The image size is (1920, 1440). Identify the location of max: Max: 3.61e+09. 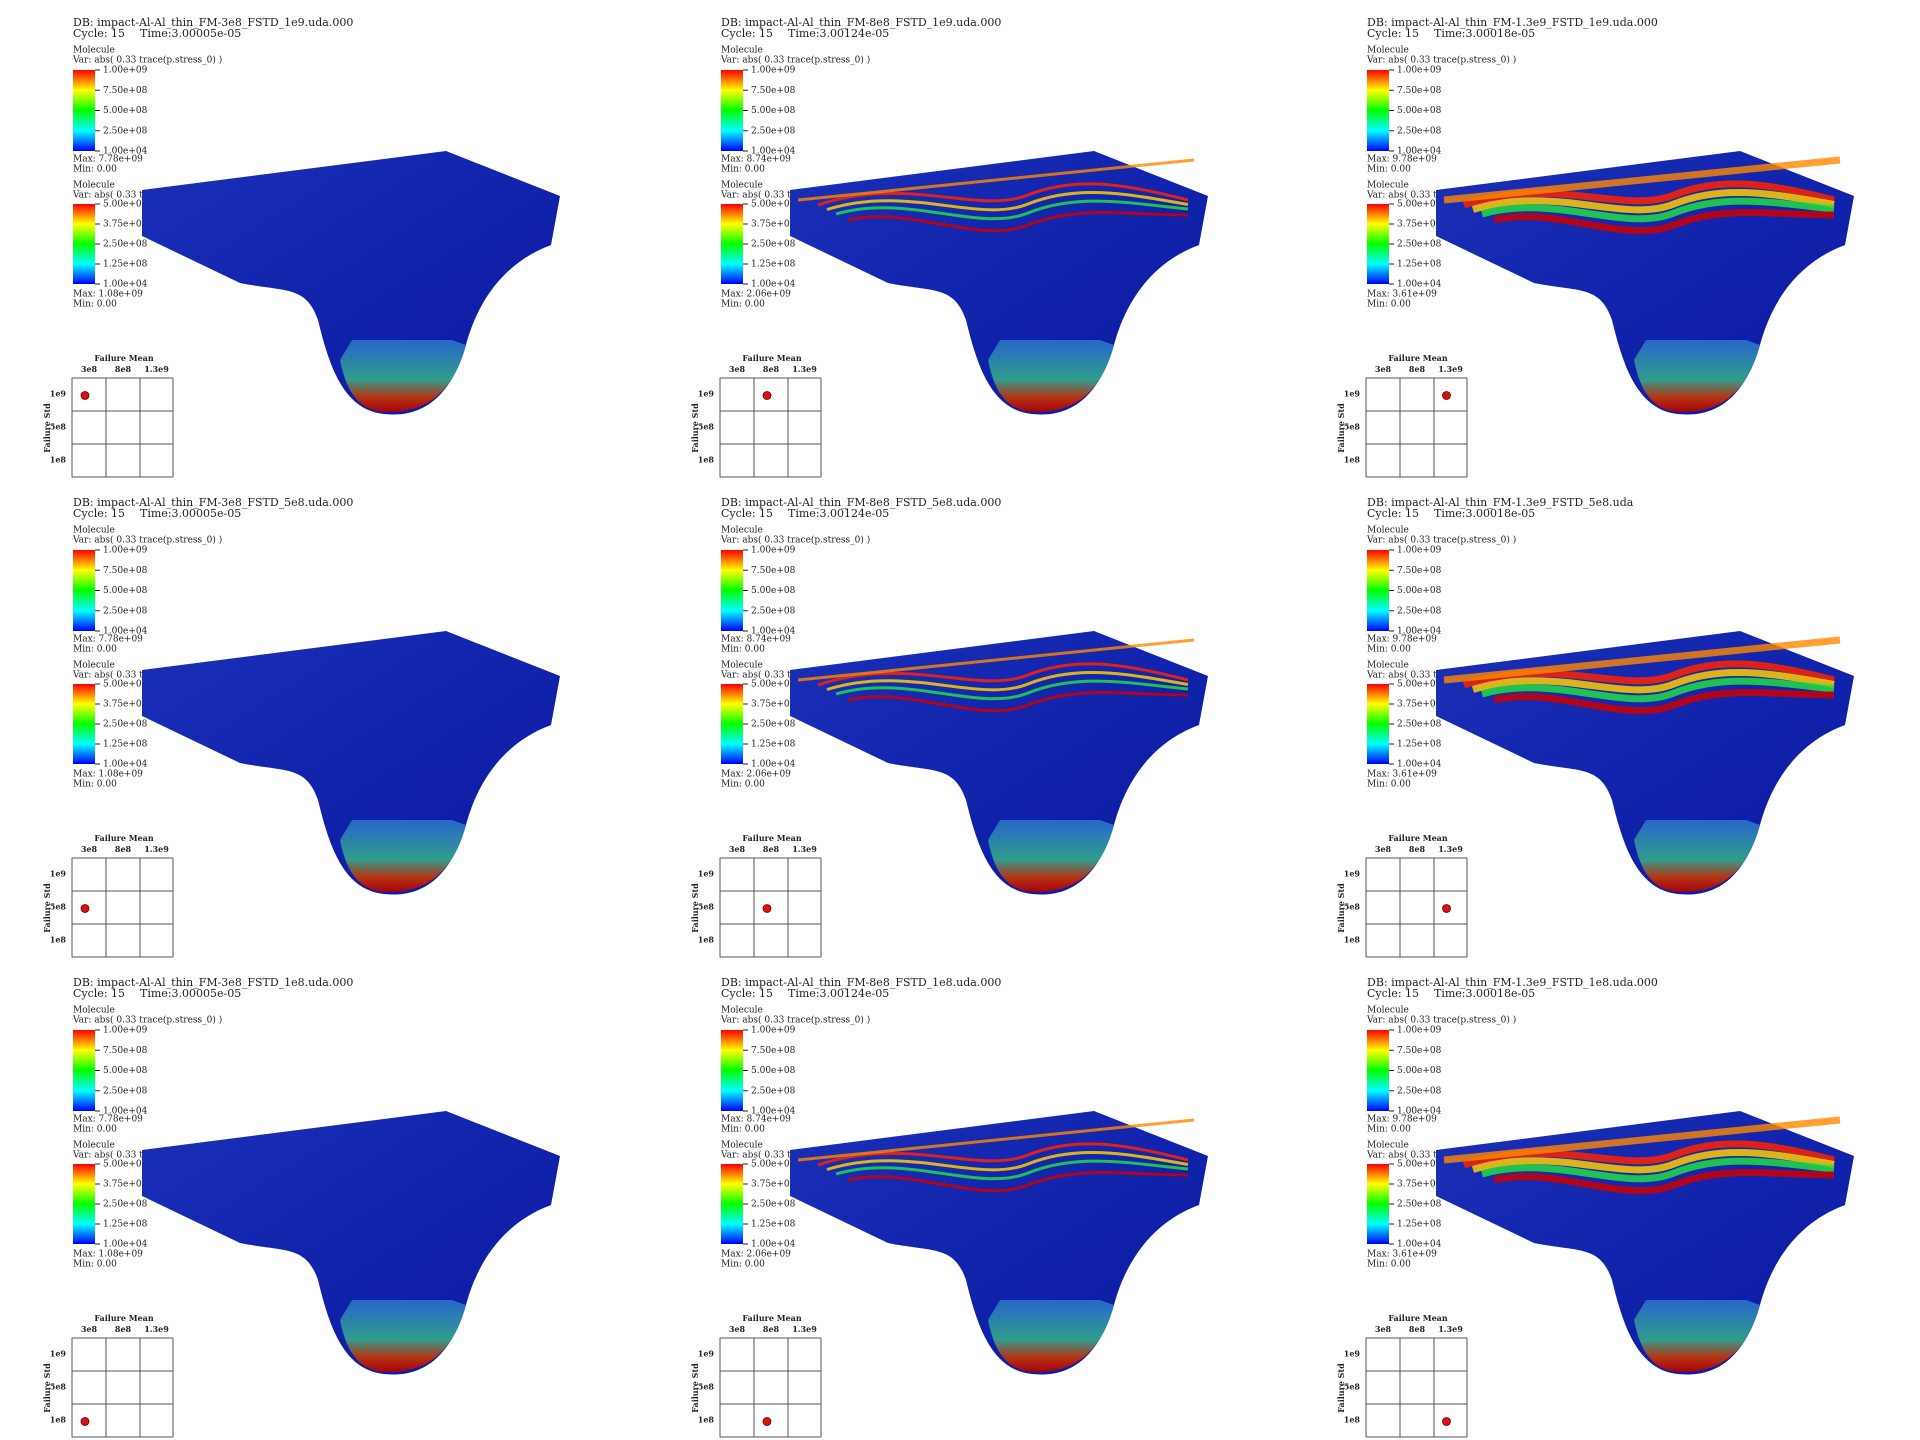
(1402, 295).